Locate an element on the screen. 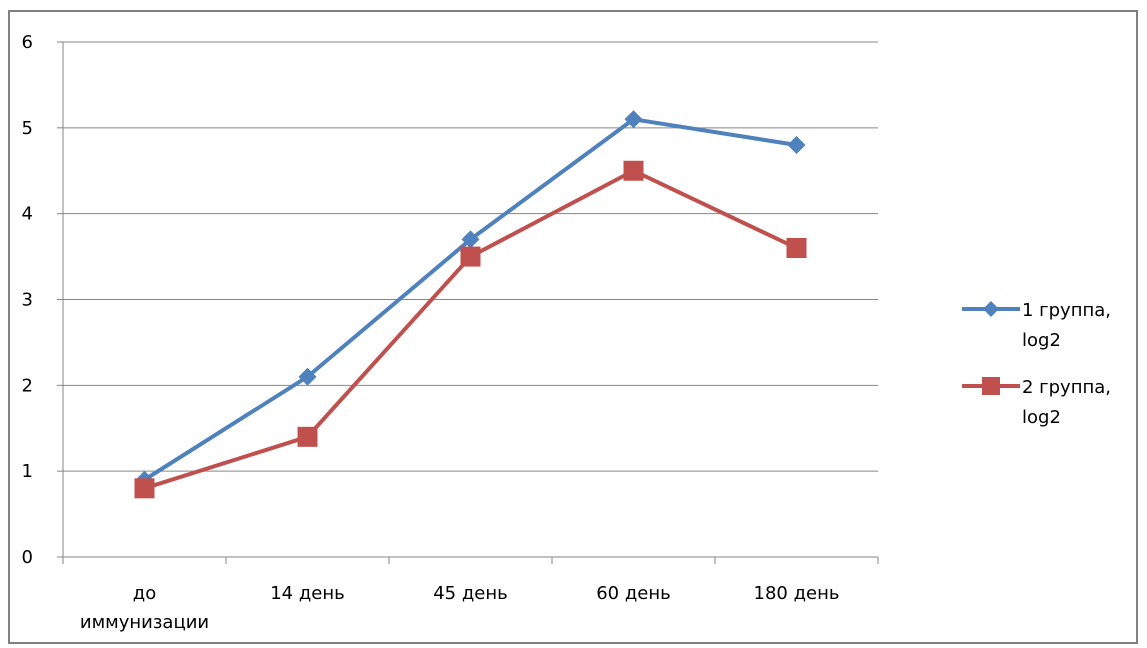 The width and height of the screenshot is (1147, 648). y-tick-label: 1 is located at coordinates (27, 471).